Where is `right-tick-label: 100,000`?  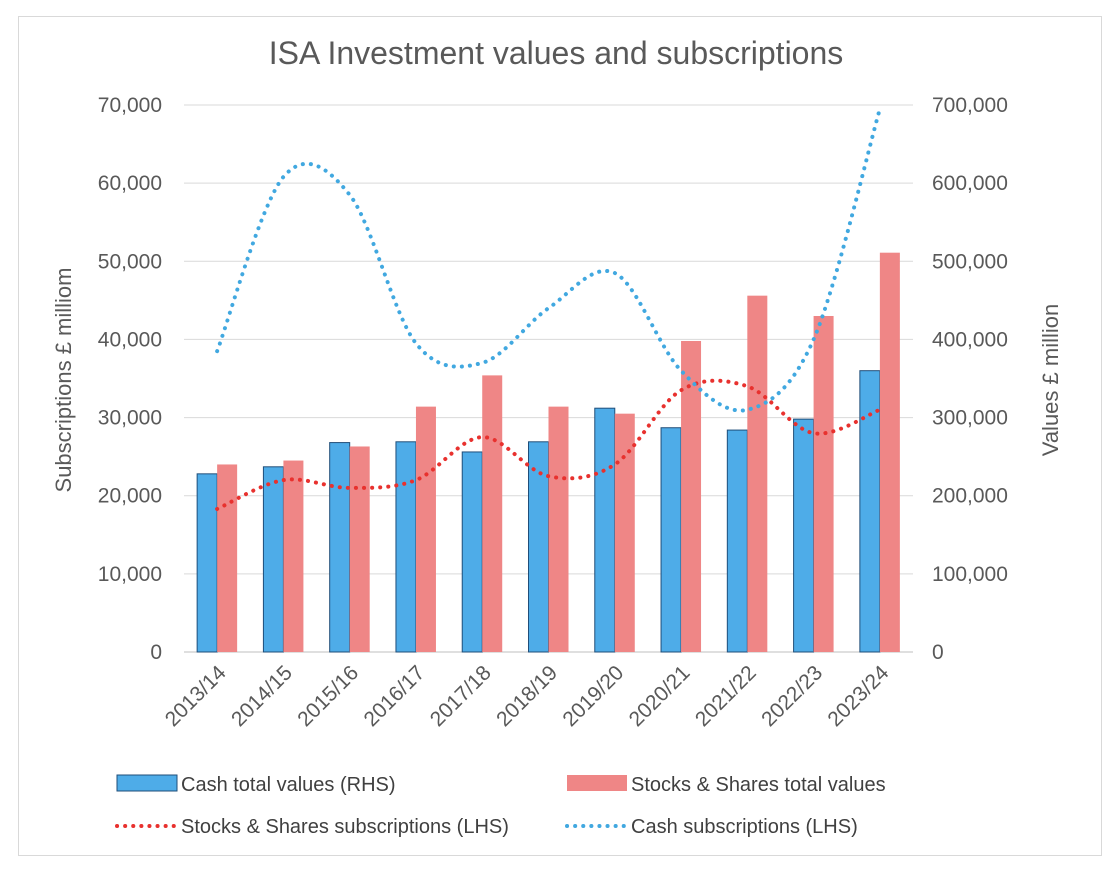
right-tick-label: 100,000 is located at coordinates (970, 574).